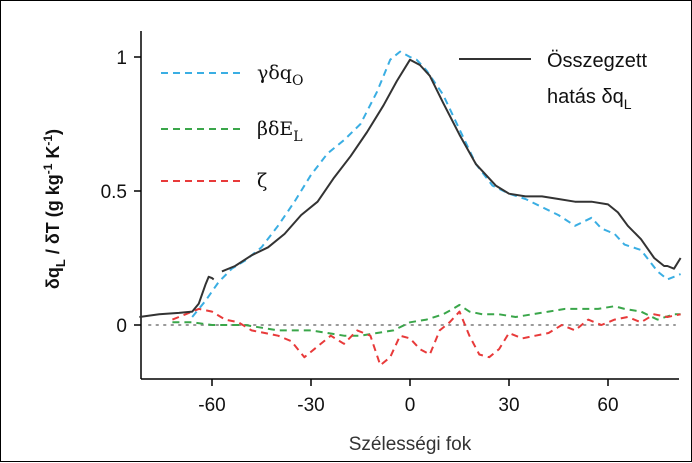 This screenshot has width=692, height=463. Describe the element at coordinates (426, 320) in the screenshot. I see `series-line-beta` at that location.